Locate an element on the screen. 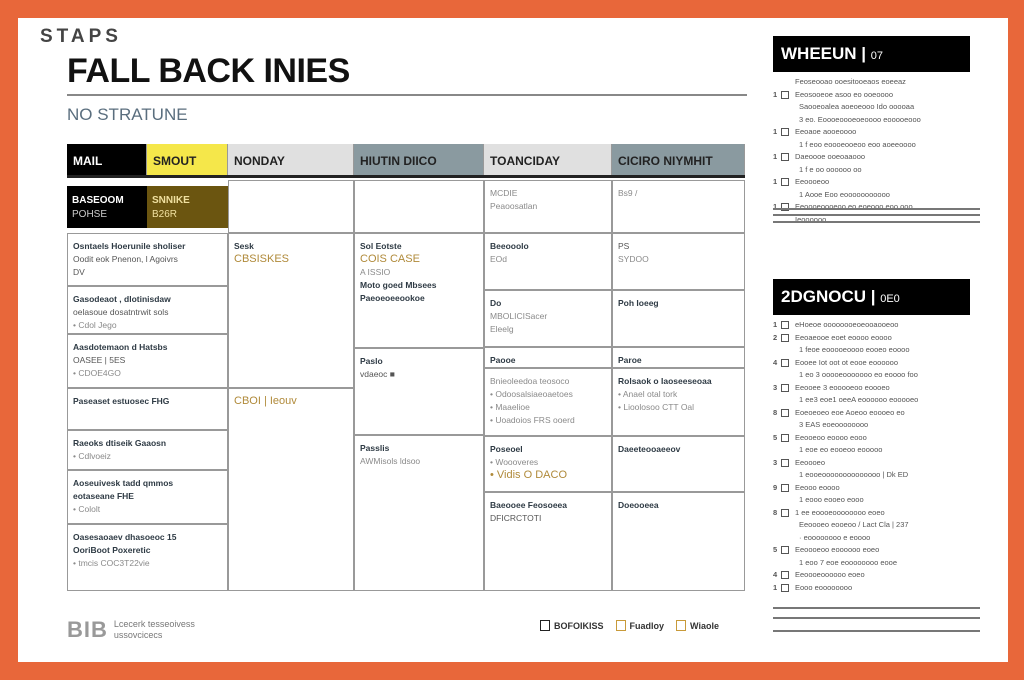  task-item: 5 Eeoooeoo eoooooo eoeo is located at coordinates (873, 550).